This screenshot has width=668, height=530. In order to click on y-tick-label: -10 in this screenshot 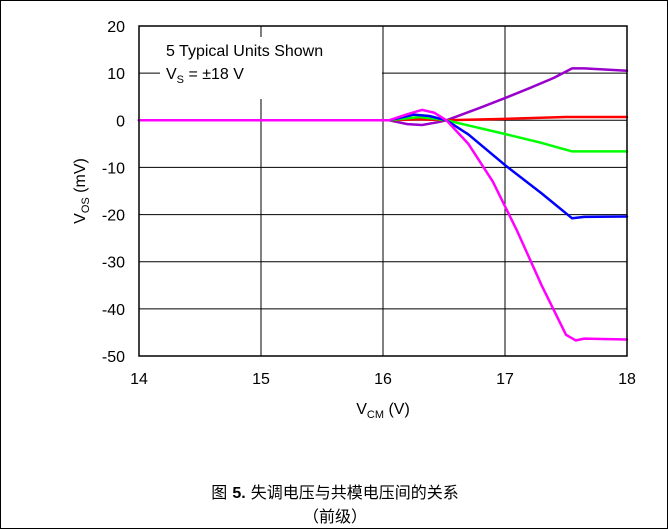, I will do `click(113, 168)`.